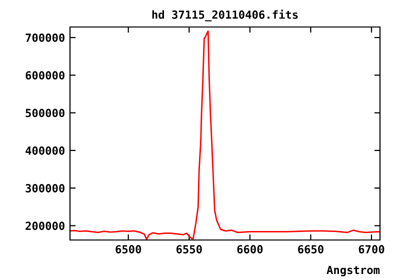  I want to click on x-tick-label: 6700, so click(371, 249).